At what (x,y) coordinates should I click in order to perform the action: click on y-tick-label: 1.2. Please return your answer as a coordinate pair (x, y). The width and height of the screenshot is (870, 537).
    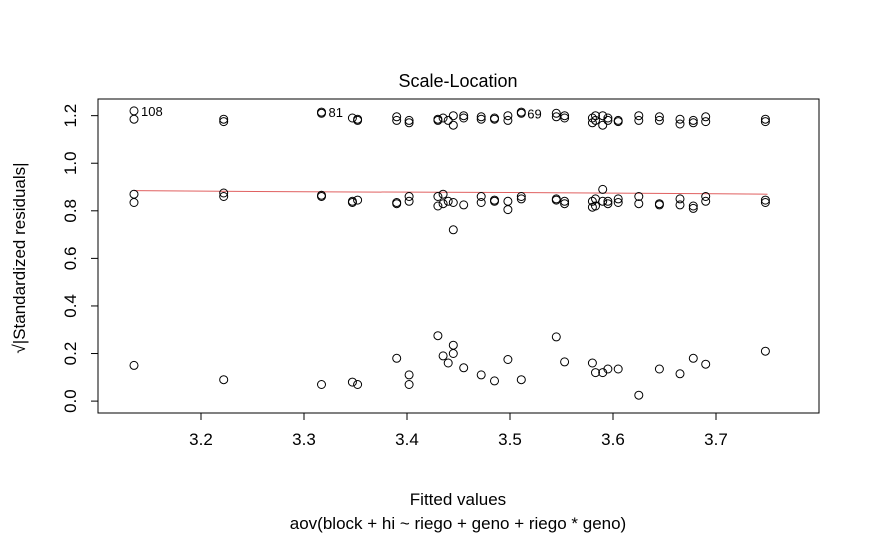
    Looking at the image, I should click on (70, 116).